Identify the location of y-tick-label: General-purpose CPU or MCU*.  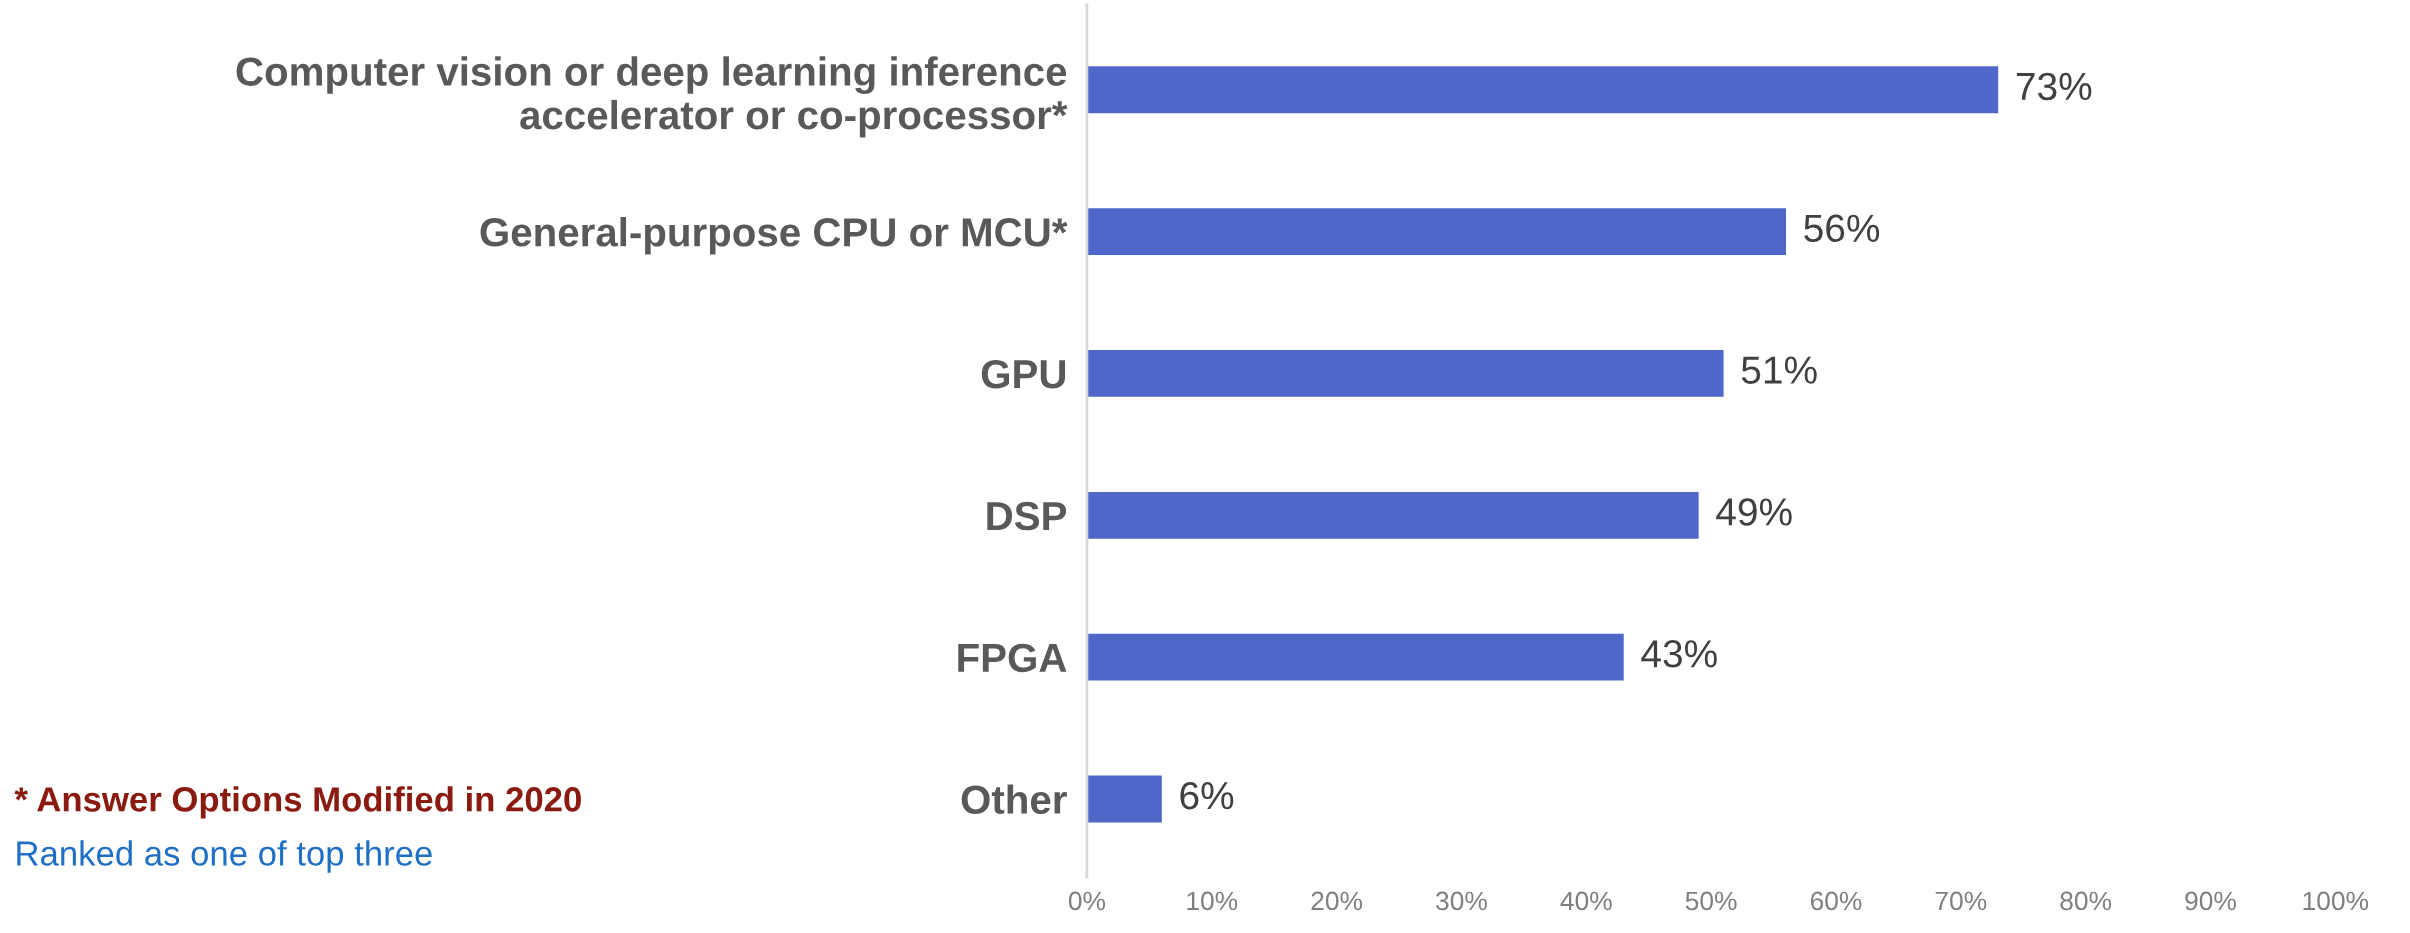
(774, 236).